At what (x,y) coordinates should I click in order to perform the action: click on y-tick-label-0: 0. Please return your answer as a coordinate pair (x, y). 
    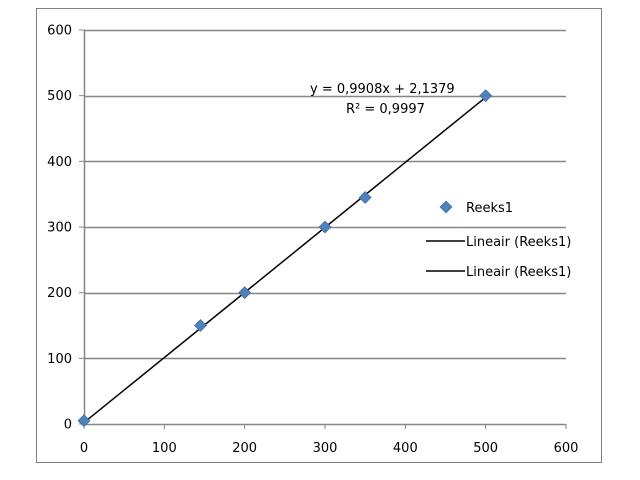
    Looking at the image, I should click on (68, 425).